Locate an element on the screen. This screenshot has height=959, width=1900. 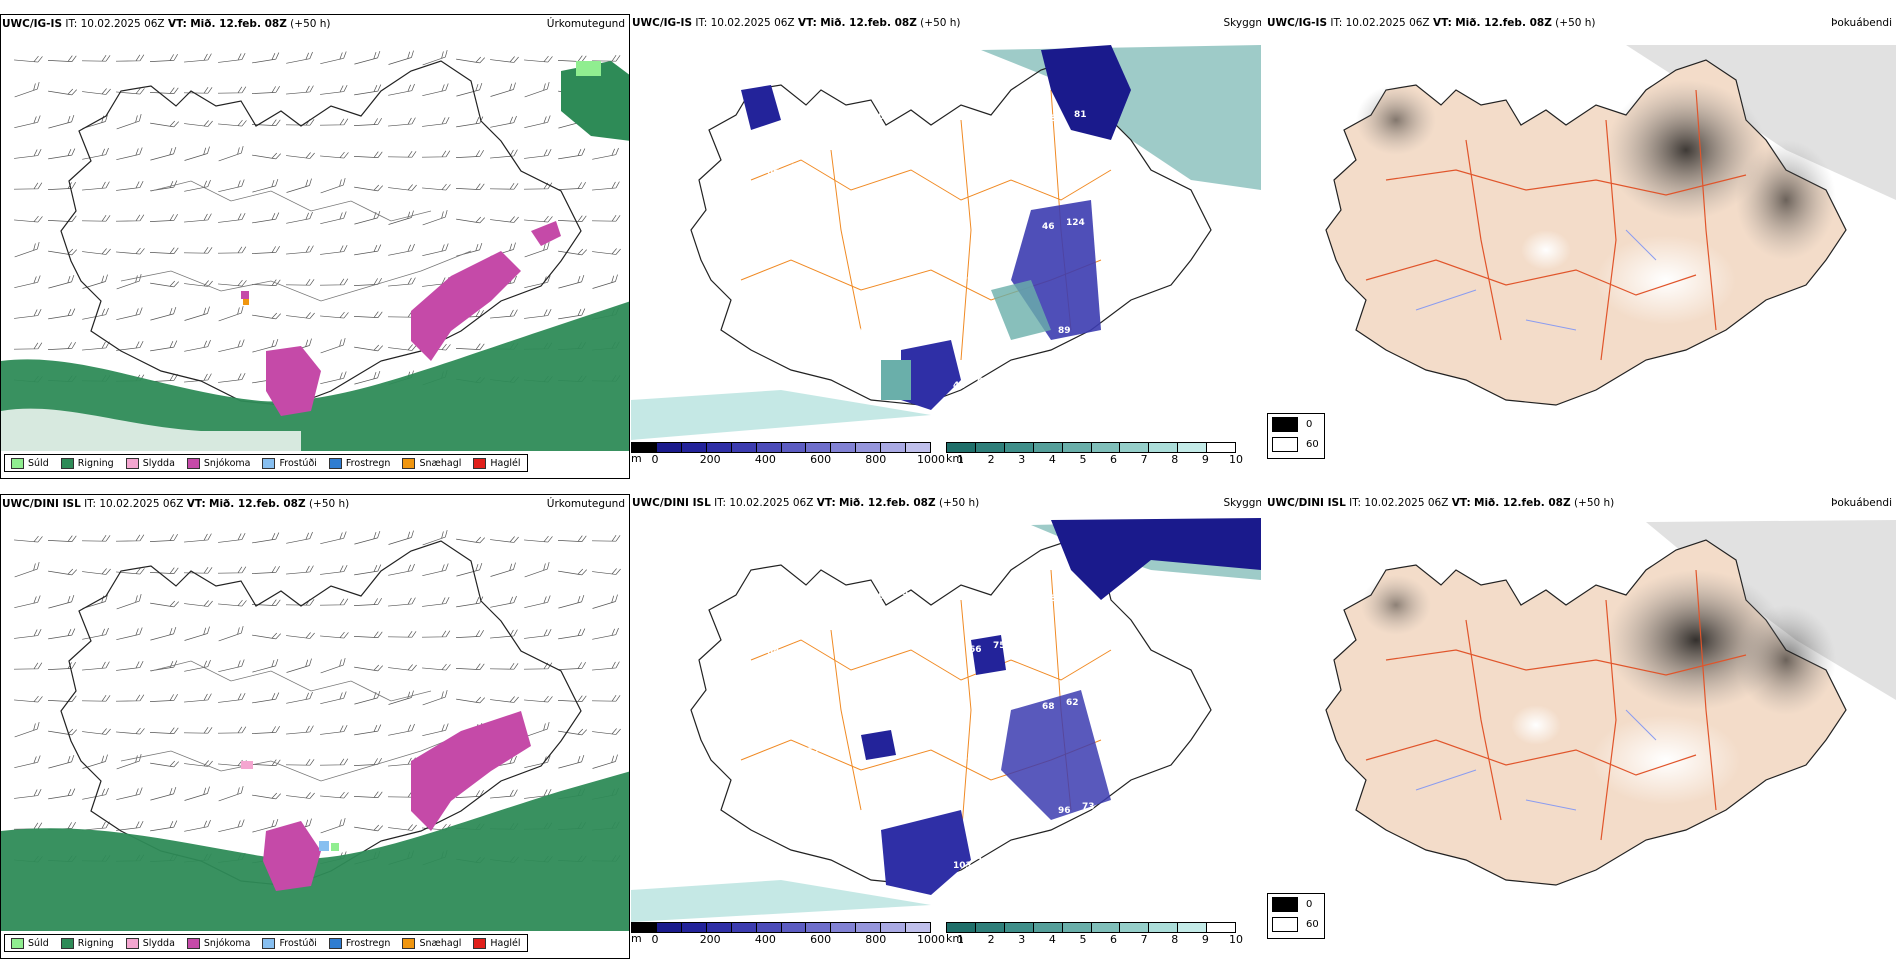
value-label: 96 is located at coordinates (1064, 811).